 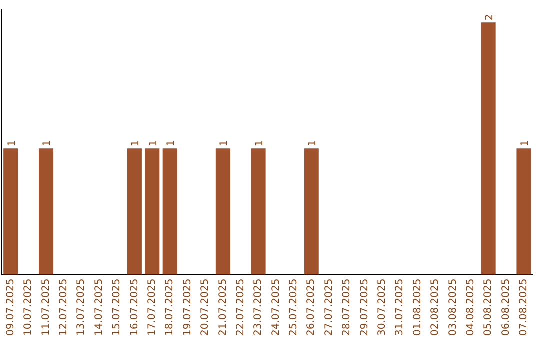 What do you see at coordinates (294, 307) in the screenshot?
I see `x-tick-label: 25.07.2025` at bounding box center [294, 307].